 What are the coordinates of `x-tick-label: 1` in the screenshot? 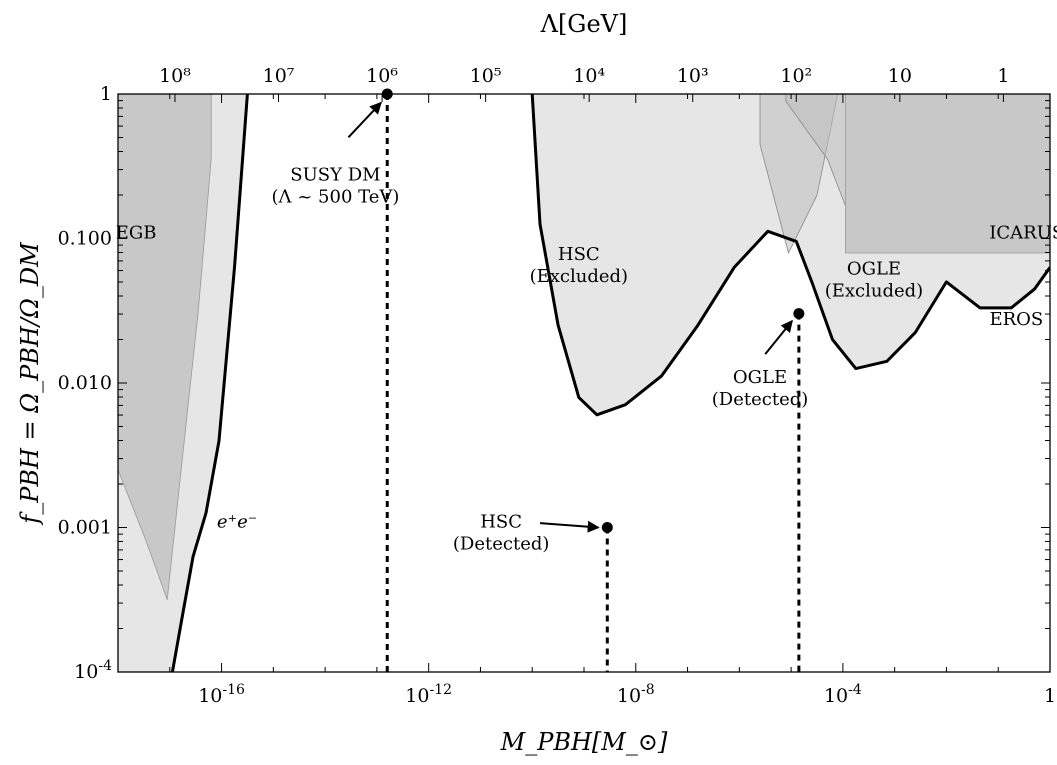 It's located at (1050, 696).